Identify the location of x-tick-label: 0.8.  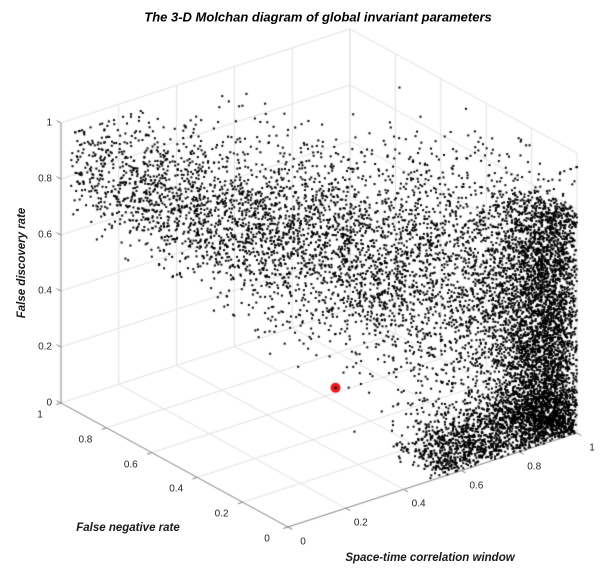
(534, 467).